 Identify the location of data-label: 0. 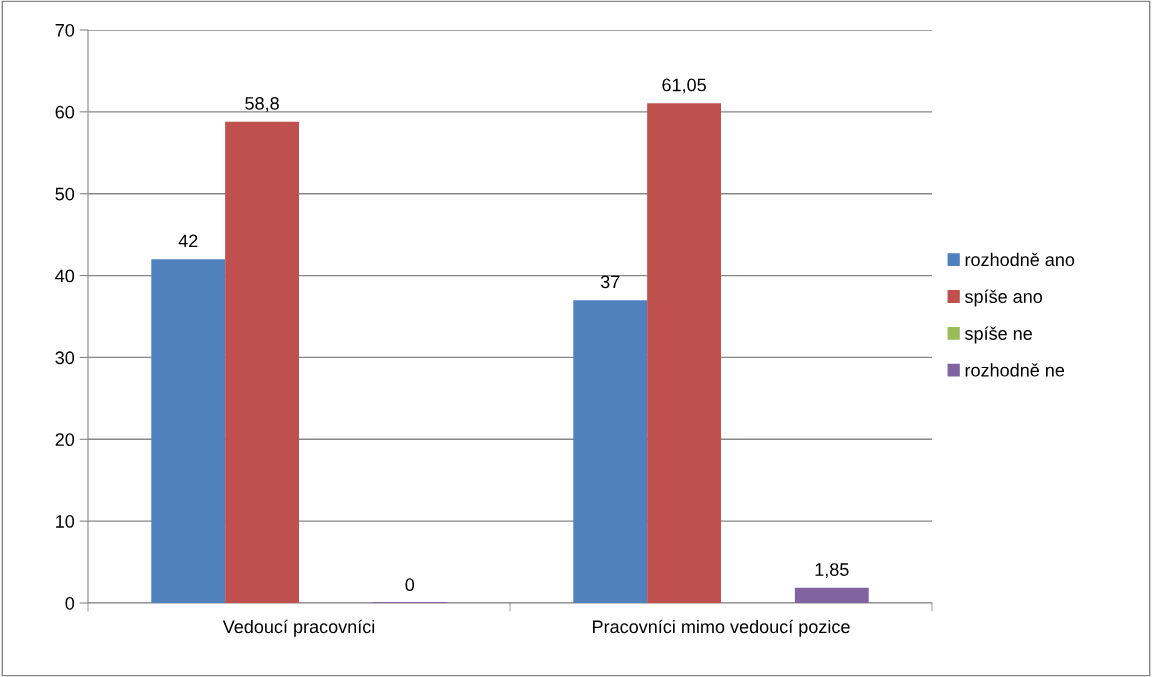
(410, 585).